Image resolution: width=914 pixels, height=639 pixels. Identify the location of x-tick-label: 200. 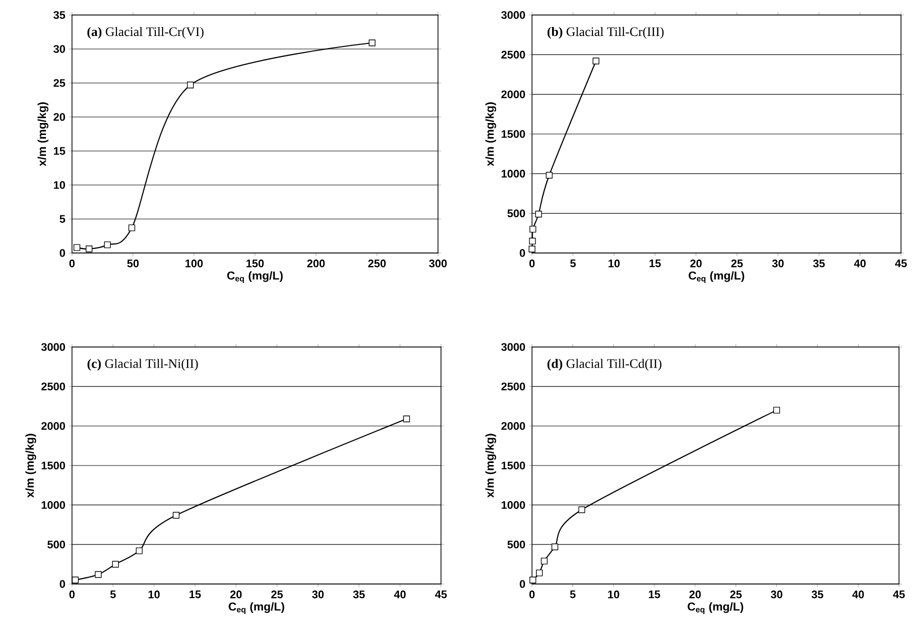
(316, 264).